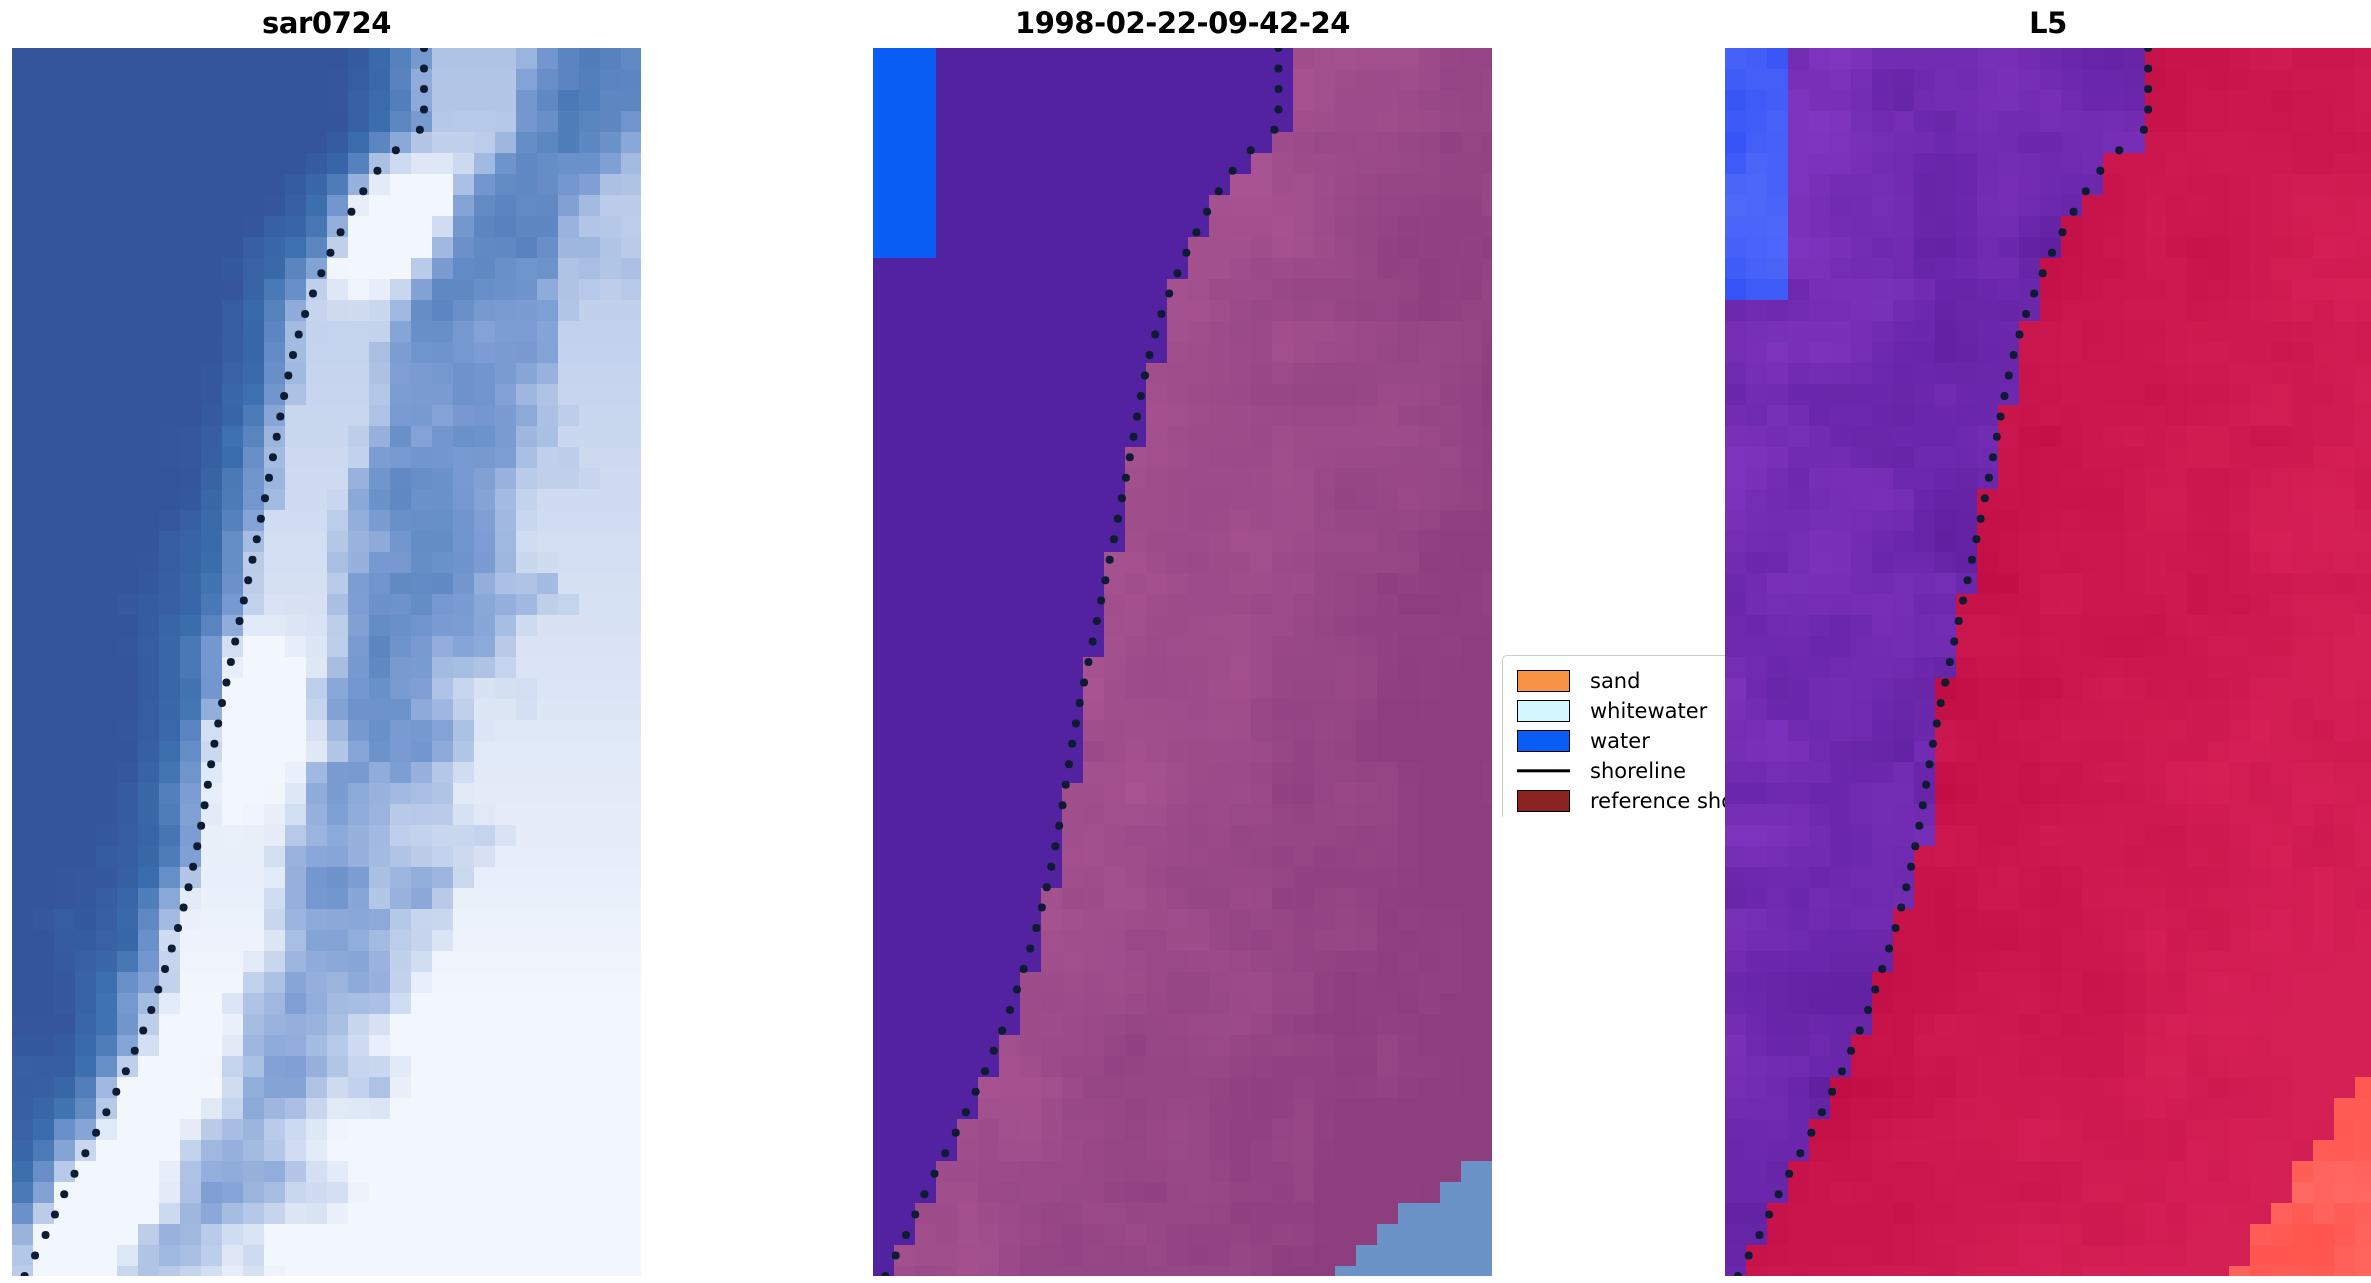 The height and width of the screenshot is (1283, 2371). What do you see at coordinates (1543, 771) in the screenshot?
I see `legend-swatch-line` at bounding box center [1543, 771].